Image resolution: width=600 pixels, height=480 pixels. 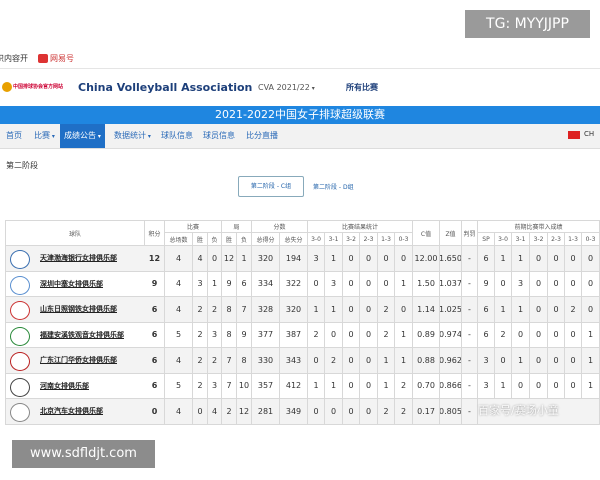 I want to click on table-cell: 12, so click(x=155, y=259).